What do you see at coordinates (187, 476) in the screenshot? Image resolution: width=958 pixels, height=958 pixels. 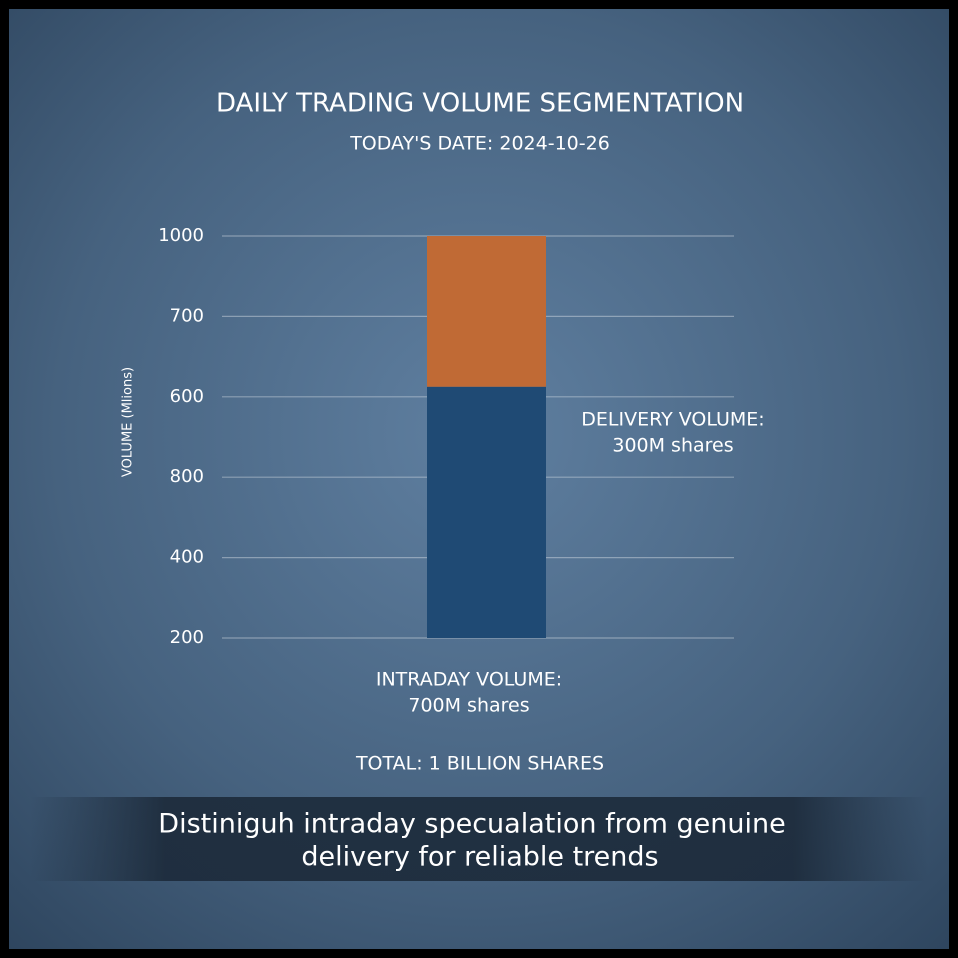 I see `y-tick-label: 800` at bounding box center [187, 476].